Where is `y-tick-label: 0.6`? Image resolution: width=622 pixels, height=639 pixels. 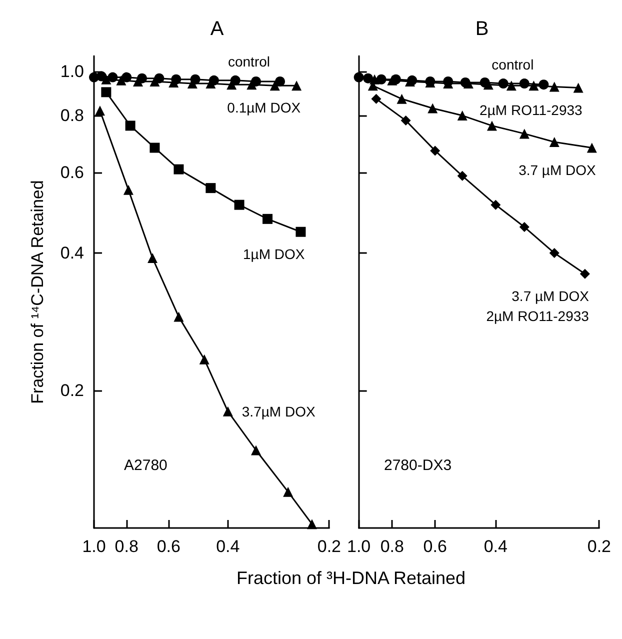 y-tick-label: 0.6 is located at coordinates (72, 172).